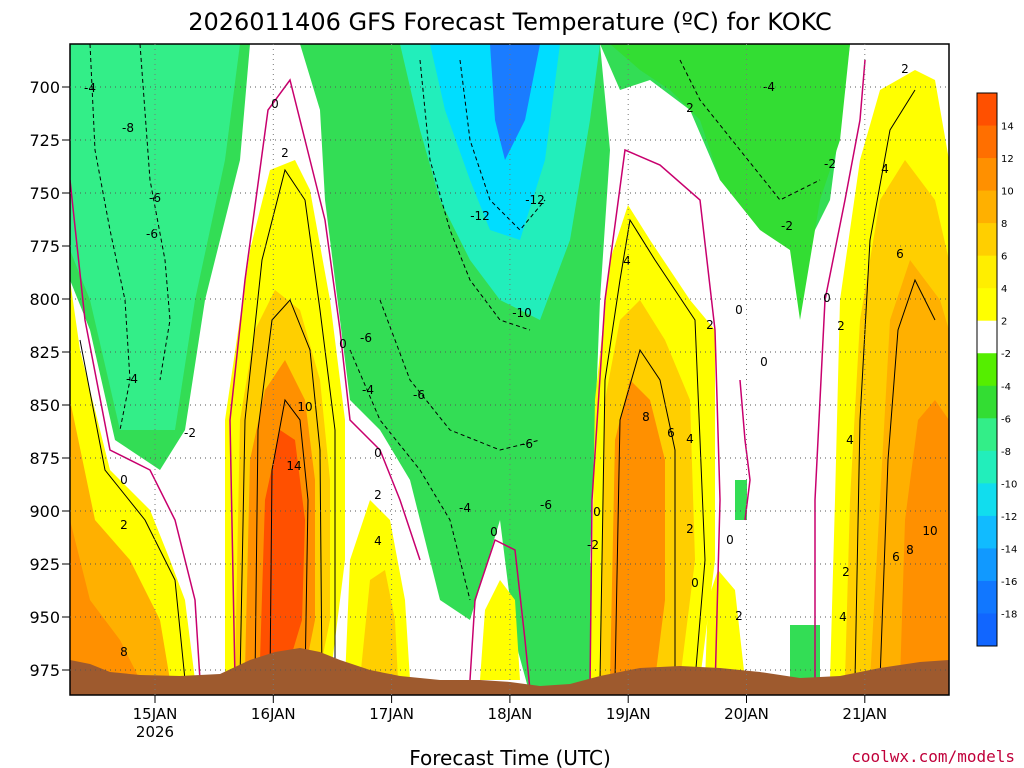 The image size is (1024, 768). What do you see at coordinates (746, 714) in the screenshot?
I see `x-tick-label: 20JAN` at bounding box center [746, 714].